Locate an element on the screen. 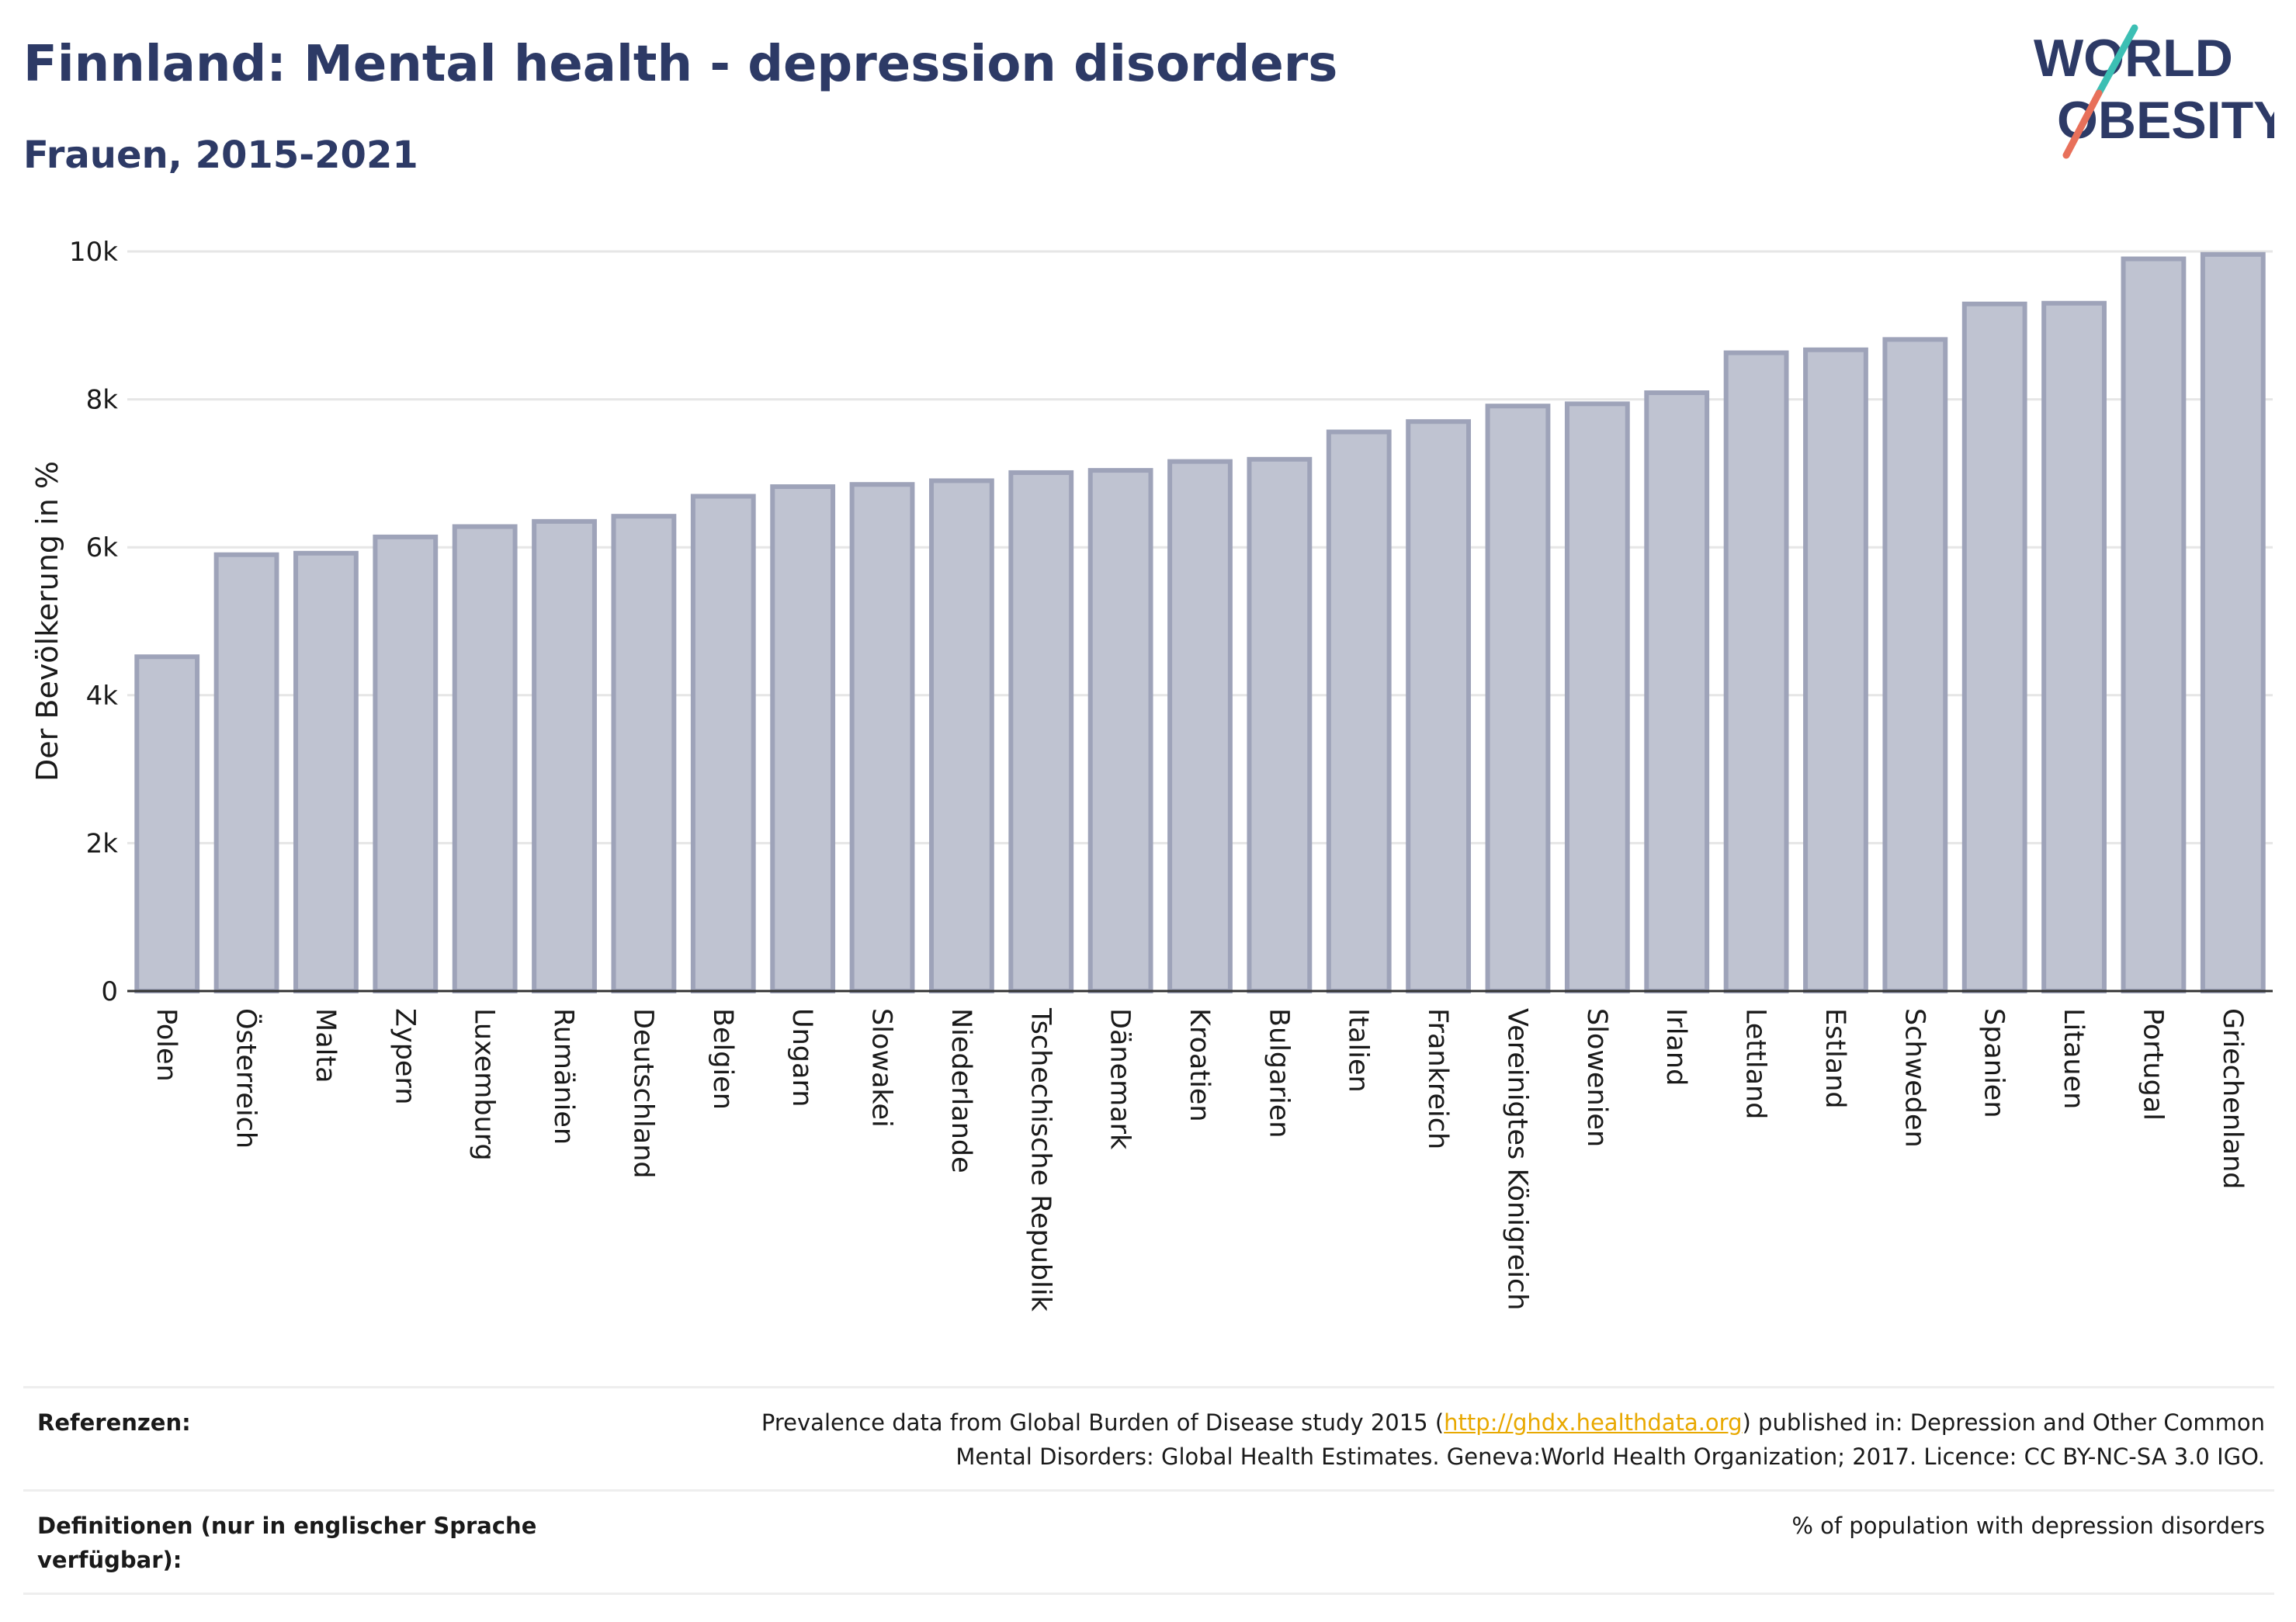 The width and height of the screenshot is (2296, 1622). chart-subtitle: Frauen, 2015-2021 is located at coordinates (220, 155).